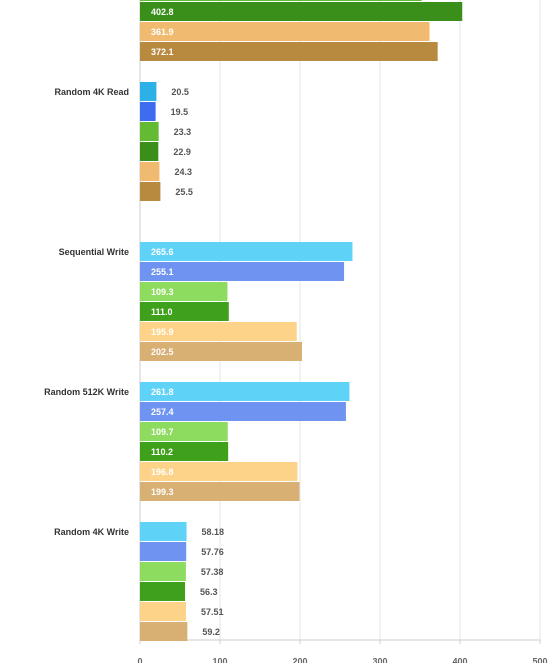 Image resolution: width=560 pixels, height=668 pixels. Describe the element at coordinates (162, 352) in the screenshot. I see `value-label: 202.5` at that location.